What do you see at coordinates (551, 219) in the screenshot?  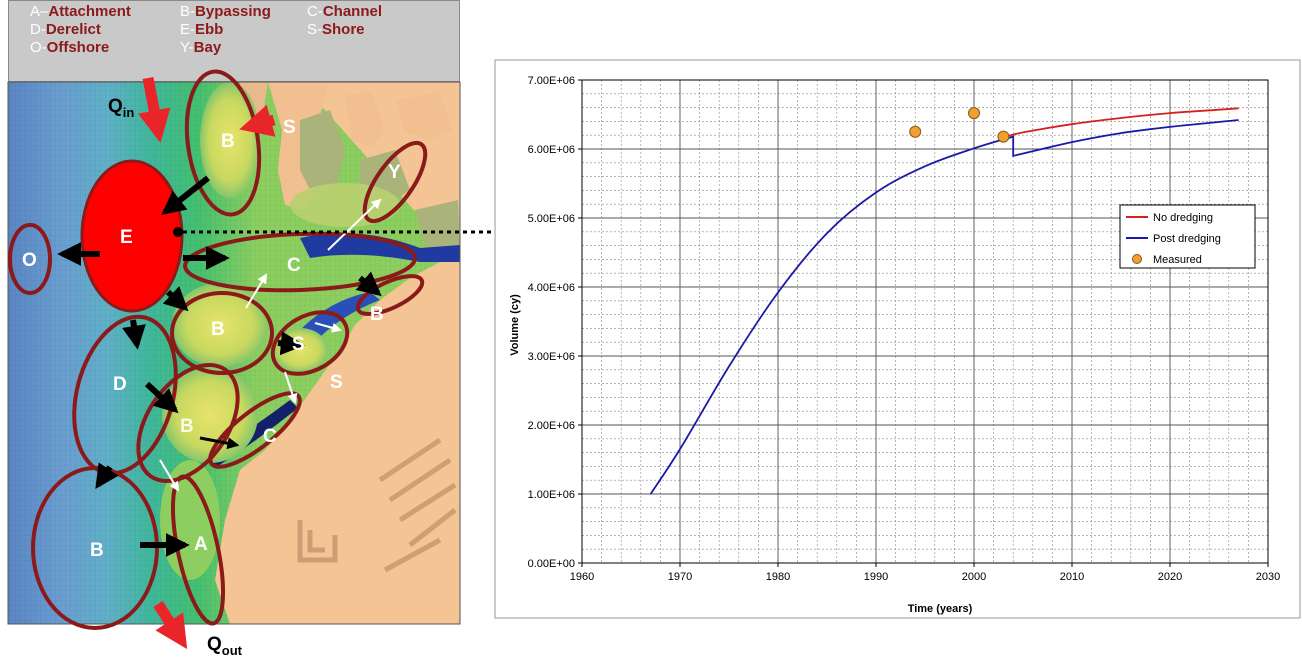 I see `y-tick-label: 5.00E+06` at bounding box center [551, 219].